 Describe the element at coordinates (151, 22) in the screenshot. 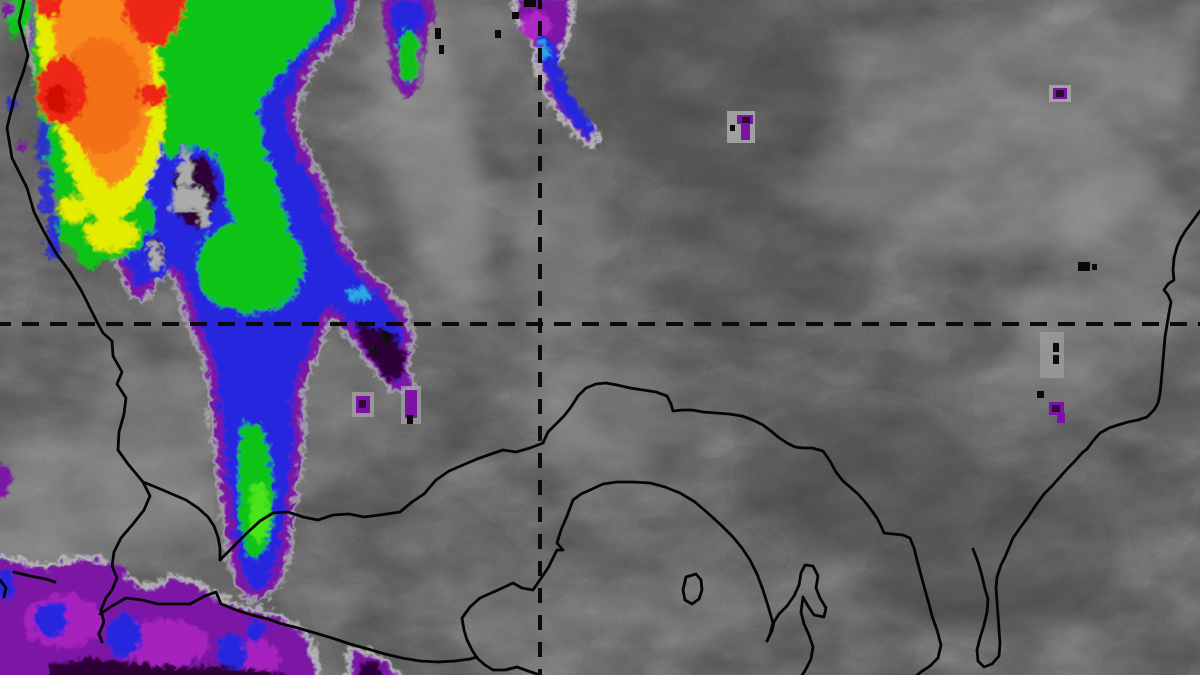

I see `storm-red-top` at that location.